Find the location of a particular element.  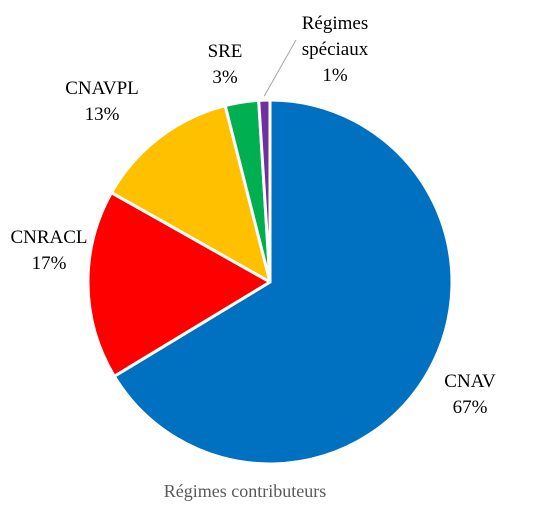

pie-slice-cnavpl is located at coordinates (190, 194).